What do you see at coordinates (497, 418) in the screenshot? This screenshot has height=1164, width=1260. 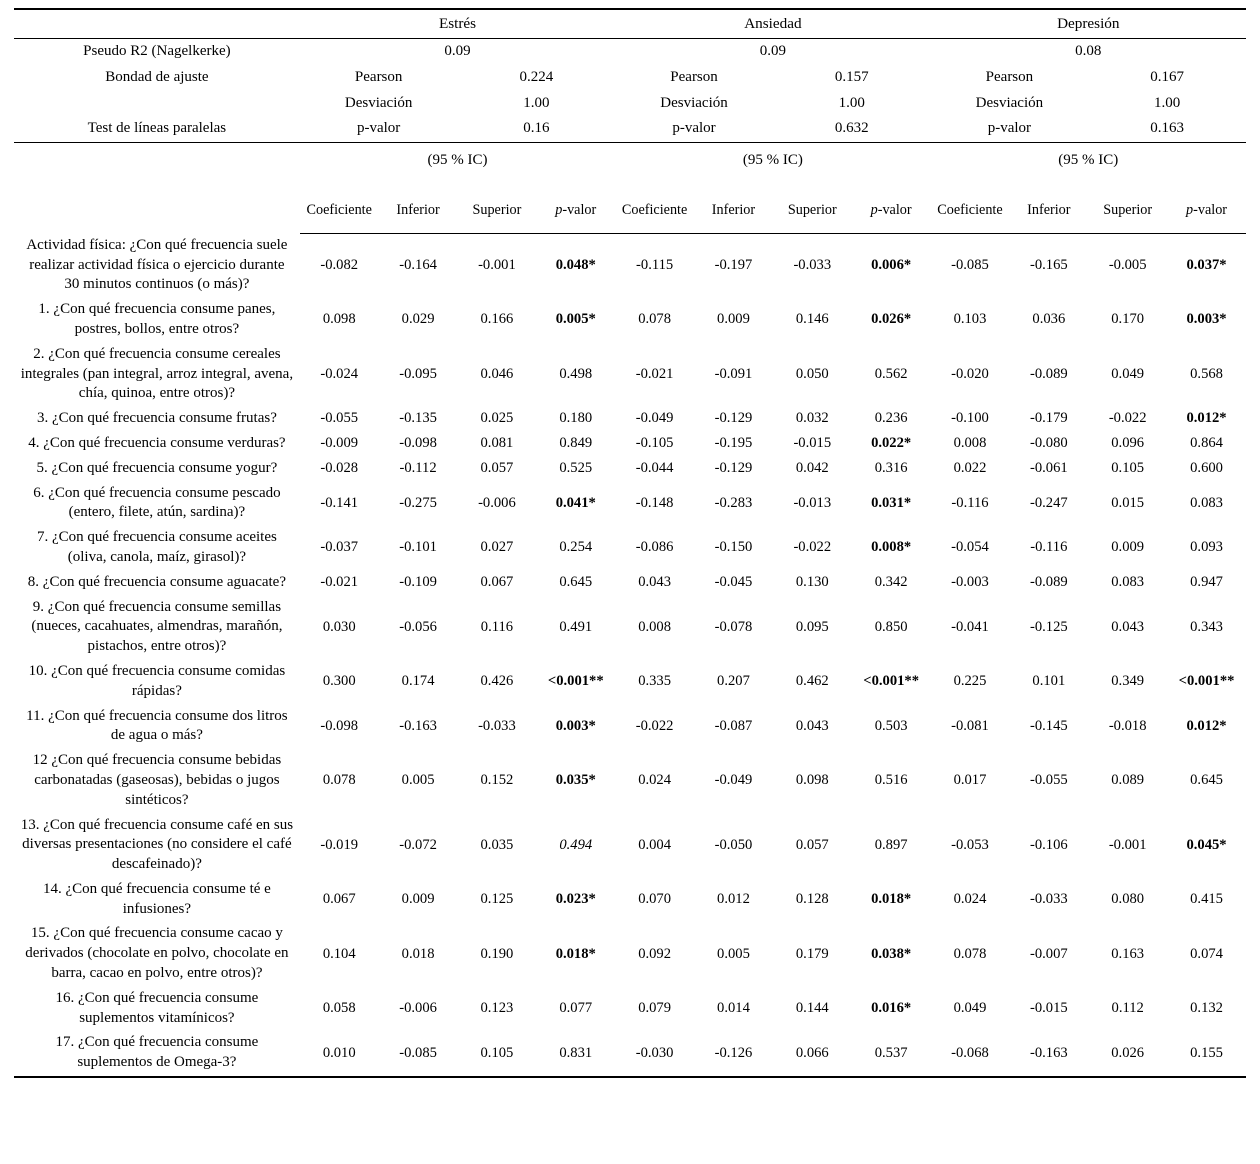 I see `value-cell: 0.025` at bounding box center [497, 418].